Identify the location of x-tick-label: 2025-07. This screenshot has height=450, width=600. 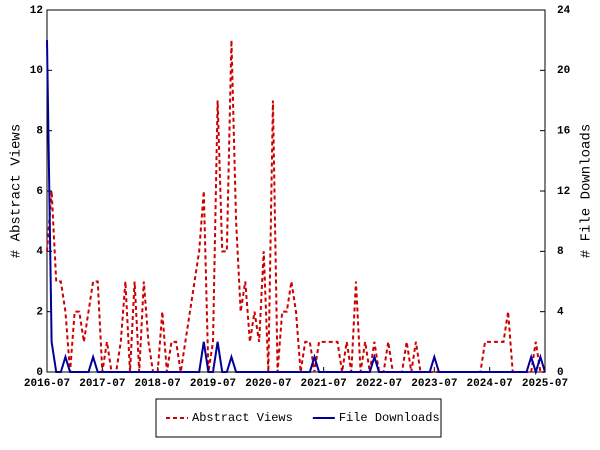
(545, 384).